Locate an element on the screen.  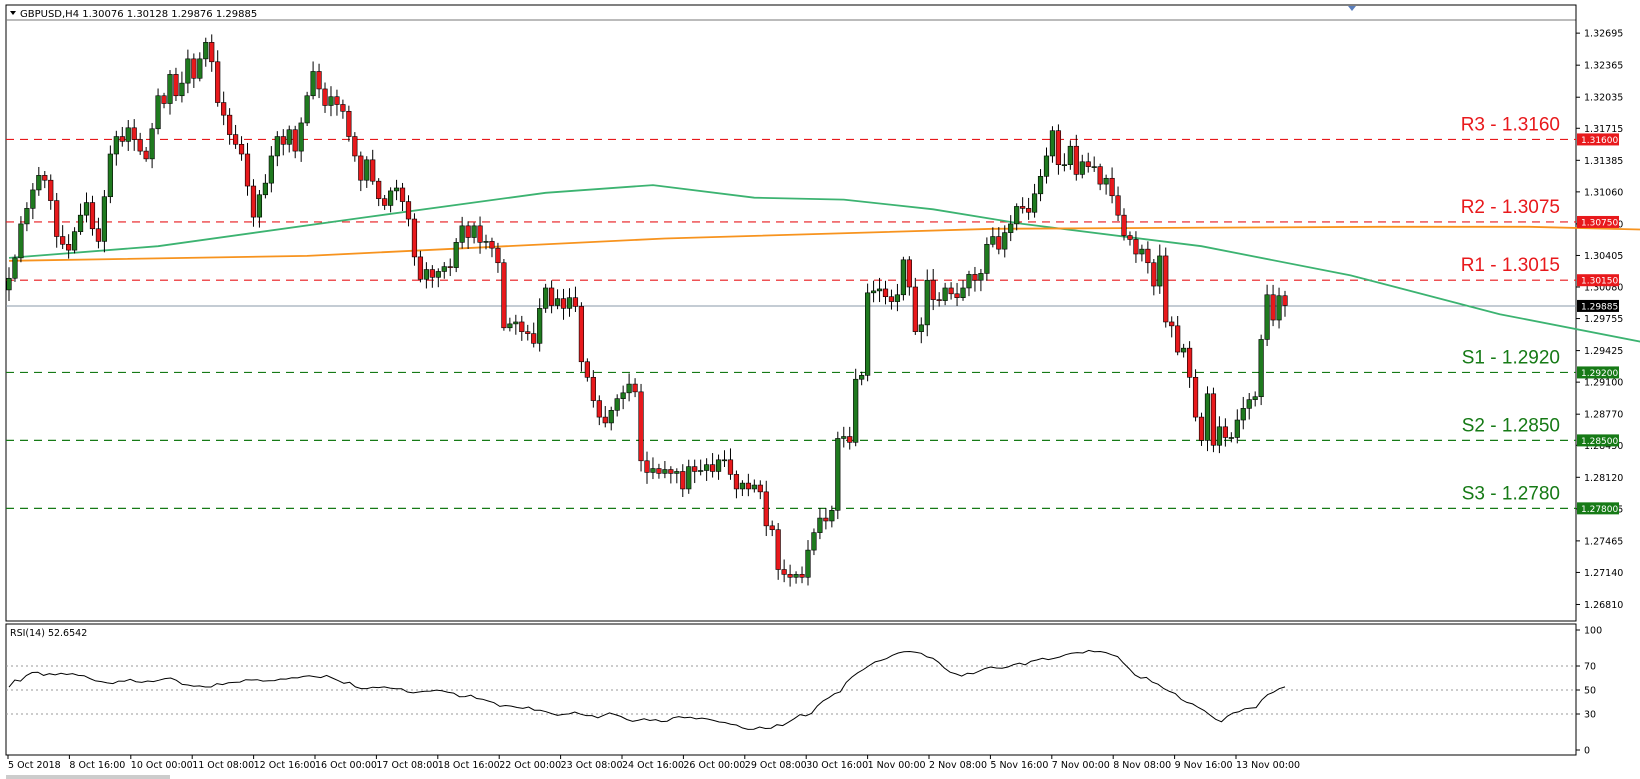
time-tick-label: 30 Oct 16:00 is located at coordinates (837, 765).